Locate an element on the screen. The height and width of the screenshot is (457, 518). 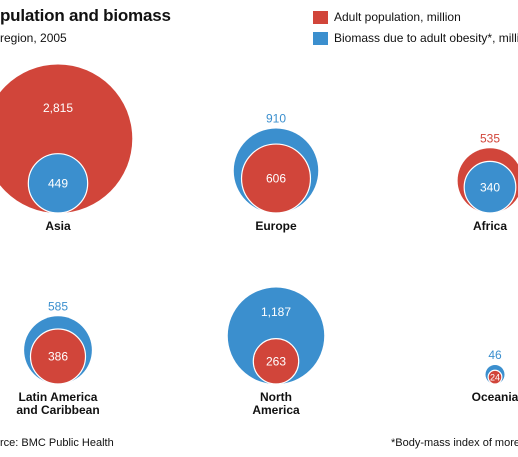
bubble-population-latin-america-and-caribbean is located at coordinates (58, 356).